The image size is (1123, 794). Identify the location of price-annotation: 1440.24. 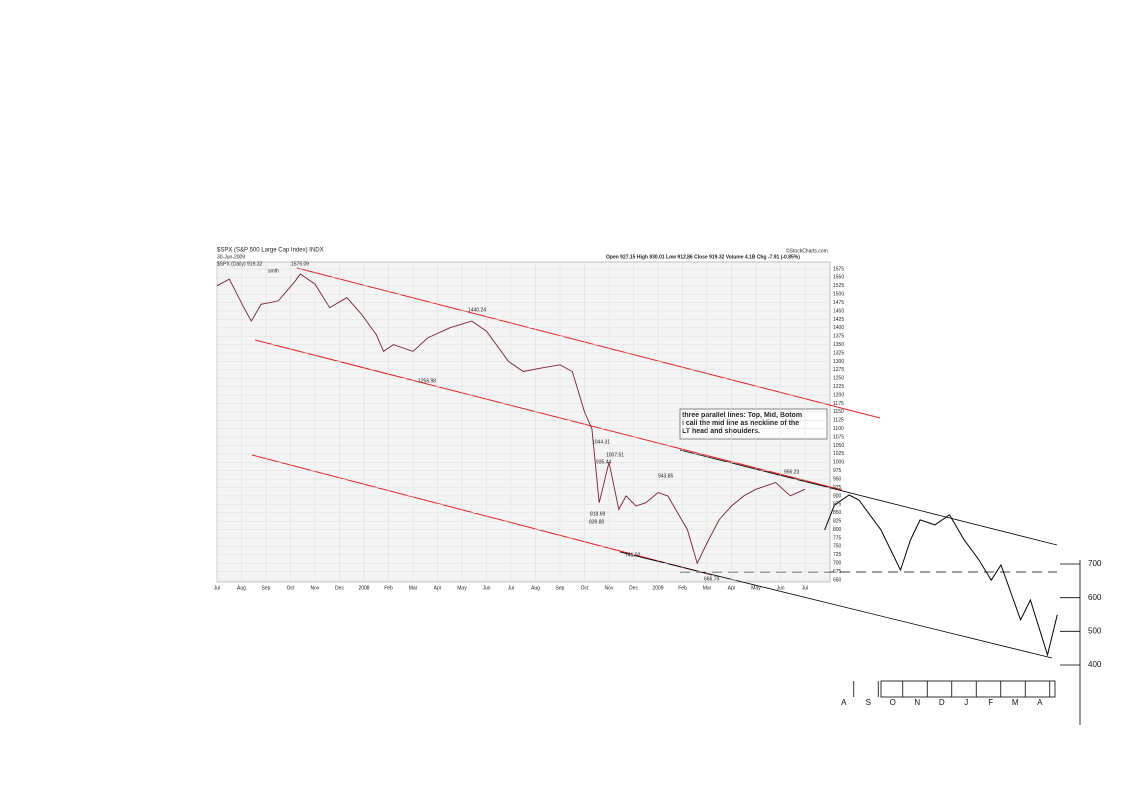
(477, 310).